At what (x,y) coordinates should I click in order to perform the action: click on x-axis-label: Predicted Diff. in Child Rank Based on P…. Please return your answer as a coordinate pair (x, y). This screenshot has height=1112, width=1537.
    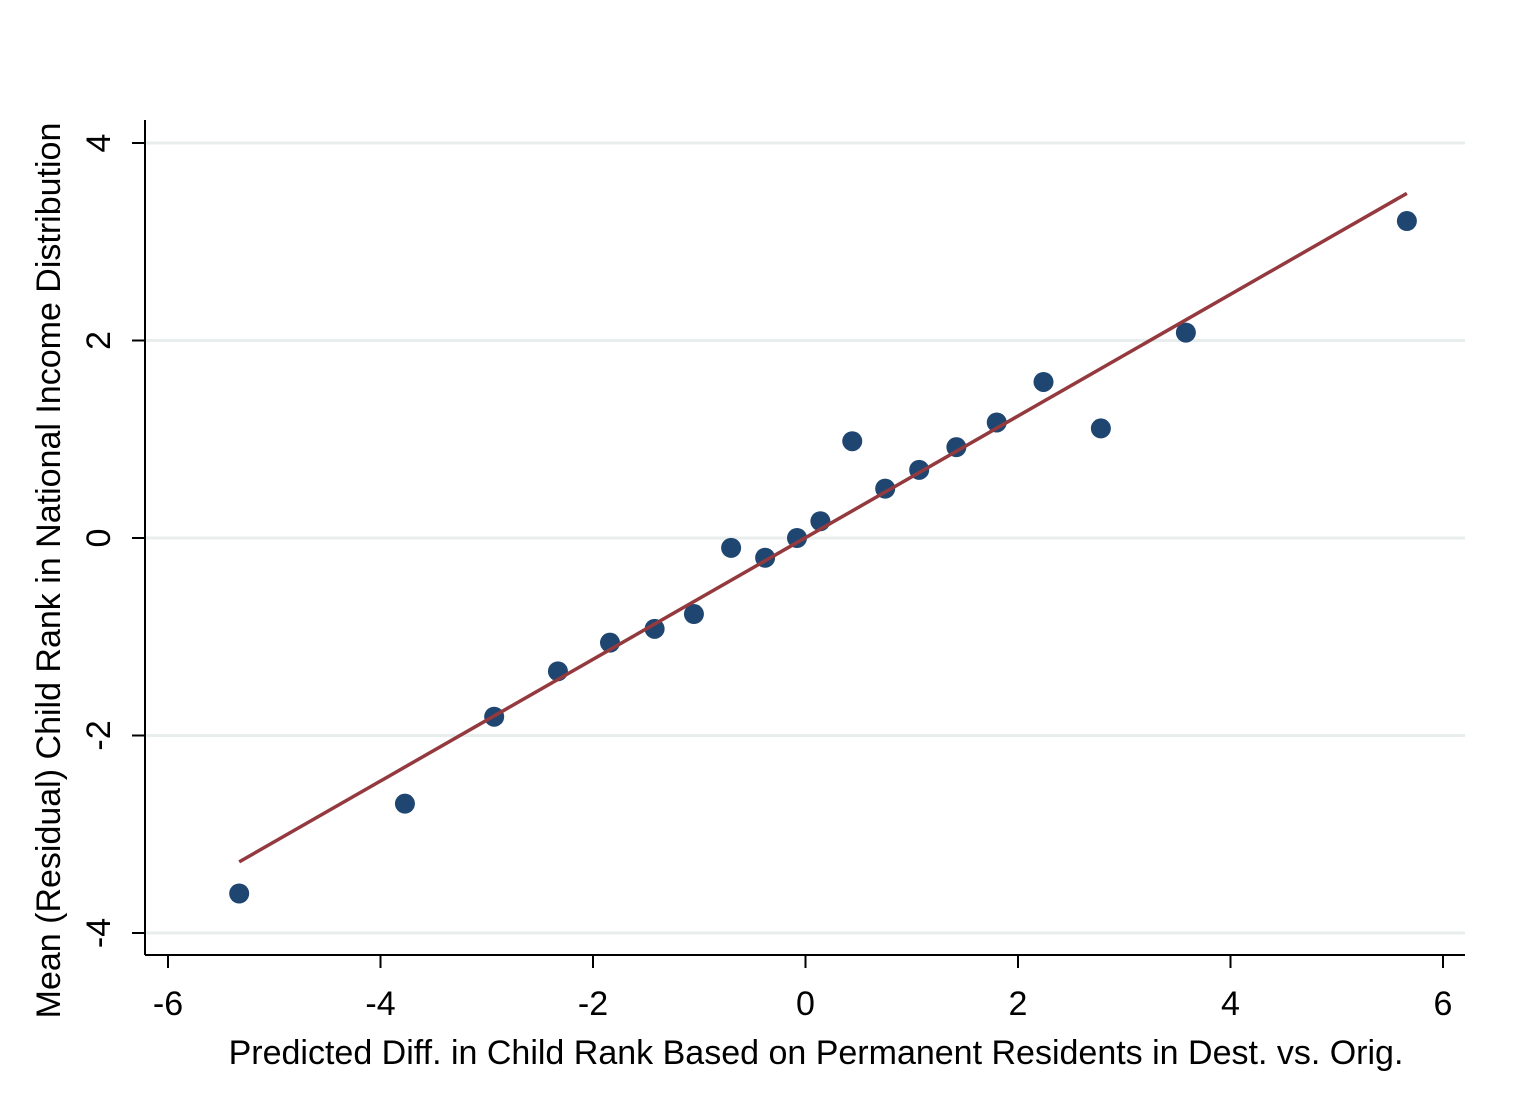
    Looking at the image, I should click on (816, 1053).